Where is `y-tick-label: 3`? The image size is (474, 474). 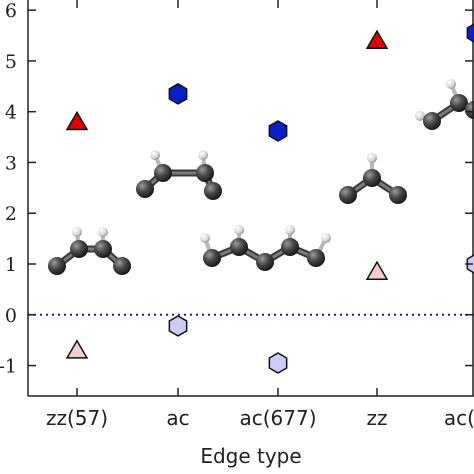 y-tick-label: 3 is located at coordinates (11, 163).